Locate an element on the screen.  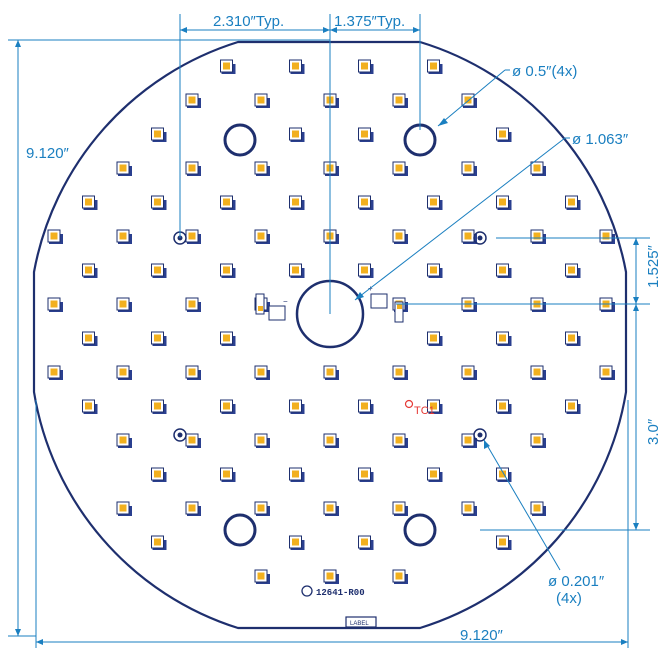
hole-spacing-label: 3.0″ is located at coordinates (653, 431).